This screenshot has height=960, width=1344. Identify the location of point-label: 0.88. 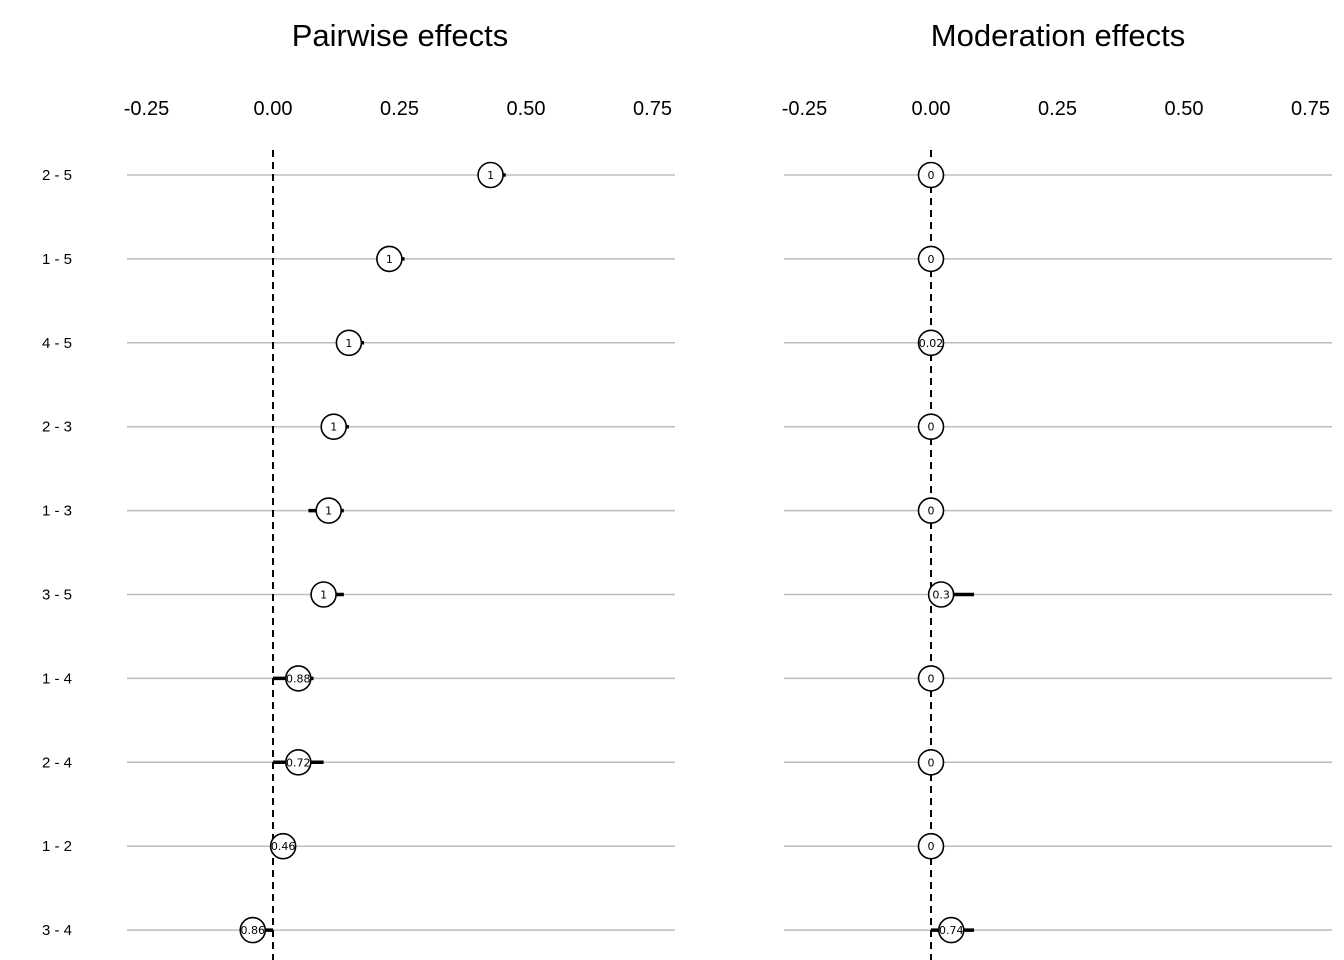
(298, 678).